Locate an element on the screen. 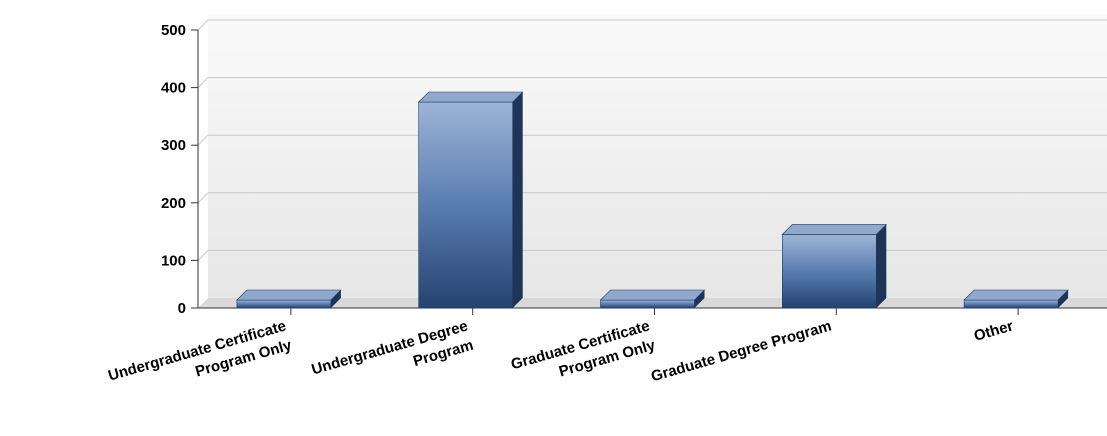 Image resolution: width=1107 pixels, height=436 pixels. x-tick-label: Undergraduate CertificateProgram Only is located at coordinates (200, 360).